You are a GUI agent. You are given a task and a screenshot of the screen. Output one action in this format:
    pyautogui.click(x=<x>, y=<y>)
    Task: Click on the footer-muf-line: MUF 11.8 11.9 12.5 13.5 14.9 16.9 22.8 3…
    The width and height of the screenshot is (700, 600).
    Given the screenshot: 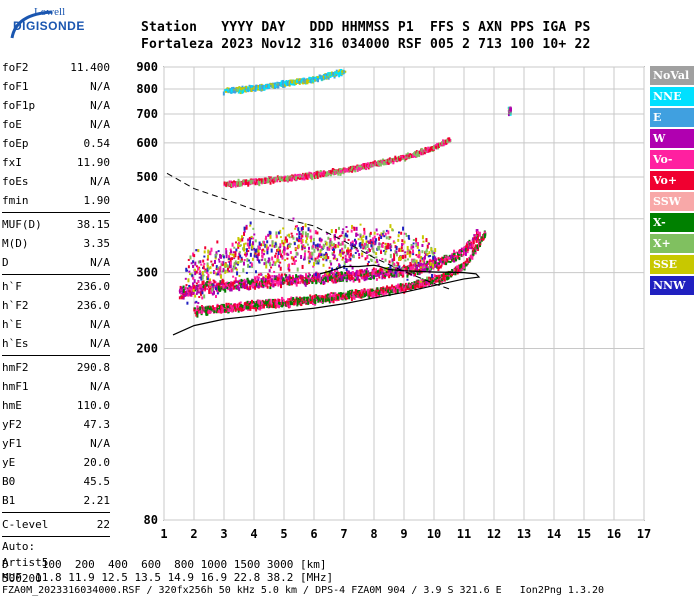 What is the action you would take?
    pyautogui.click(x=168, y=577)
    